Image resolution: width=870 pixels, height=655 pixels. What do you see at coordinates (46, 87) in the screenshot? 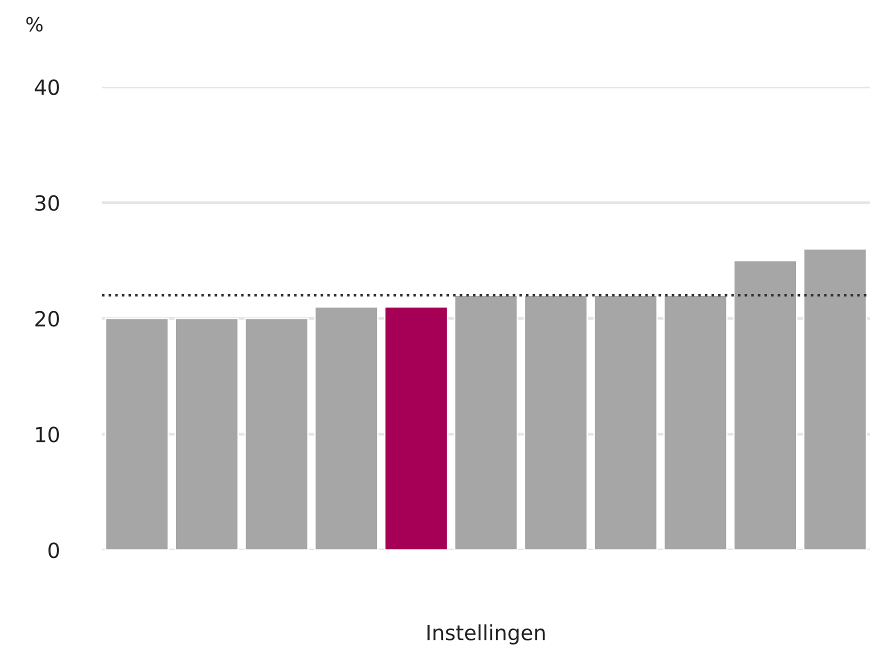
I see `y-tick-label: 40` at bounding box center [46, 87].